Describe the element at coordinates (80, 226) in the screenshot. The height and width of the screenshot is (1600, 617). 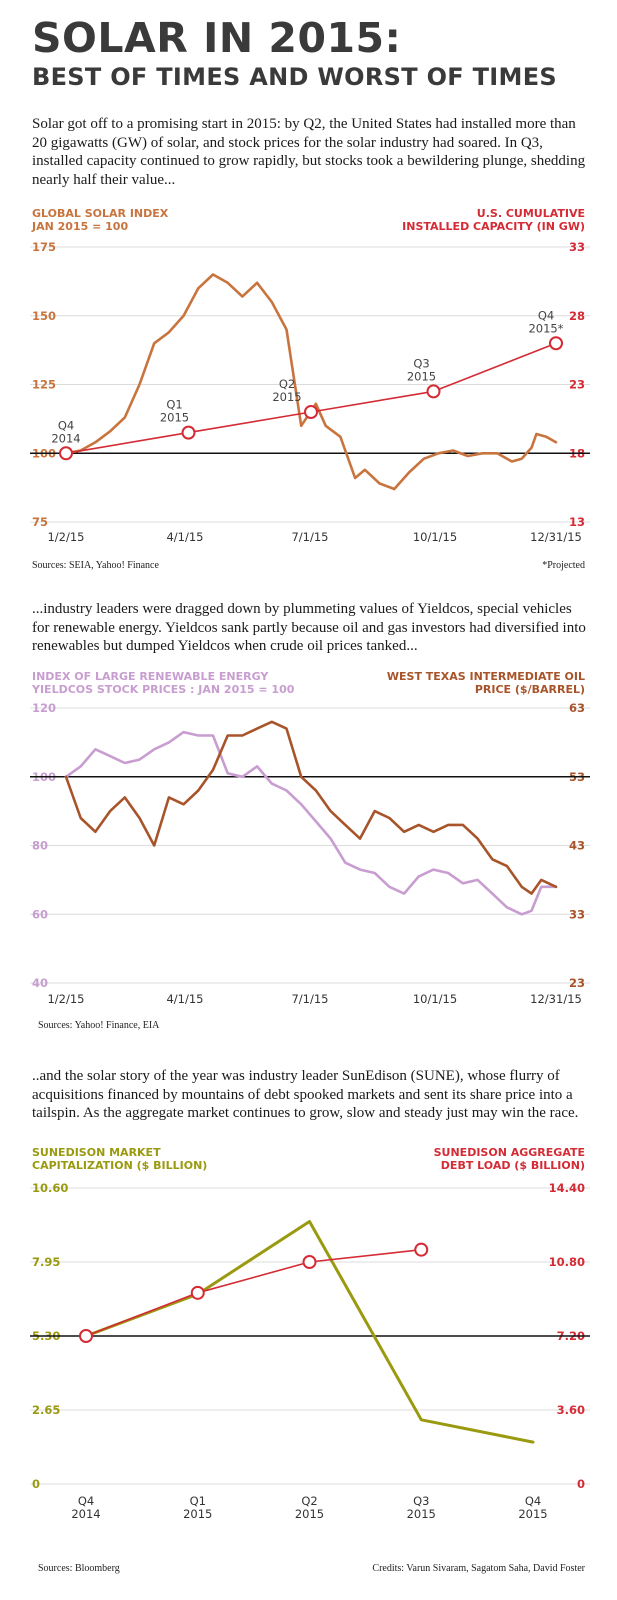
I see `chart1-left-title-line2: JAN 2015 = 100` at that location.